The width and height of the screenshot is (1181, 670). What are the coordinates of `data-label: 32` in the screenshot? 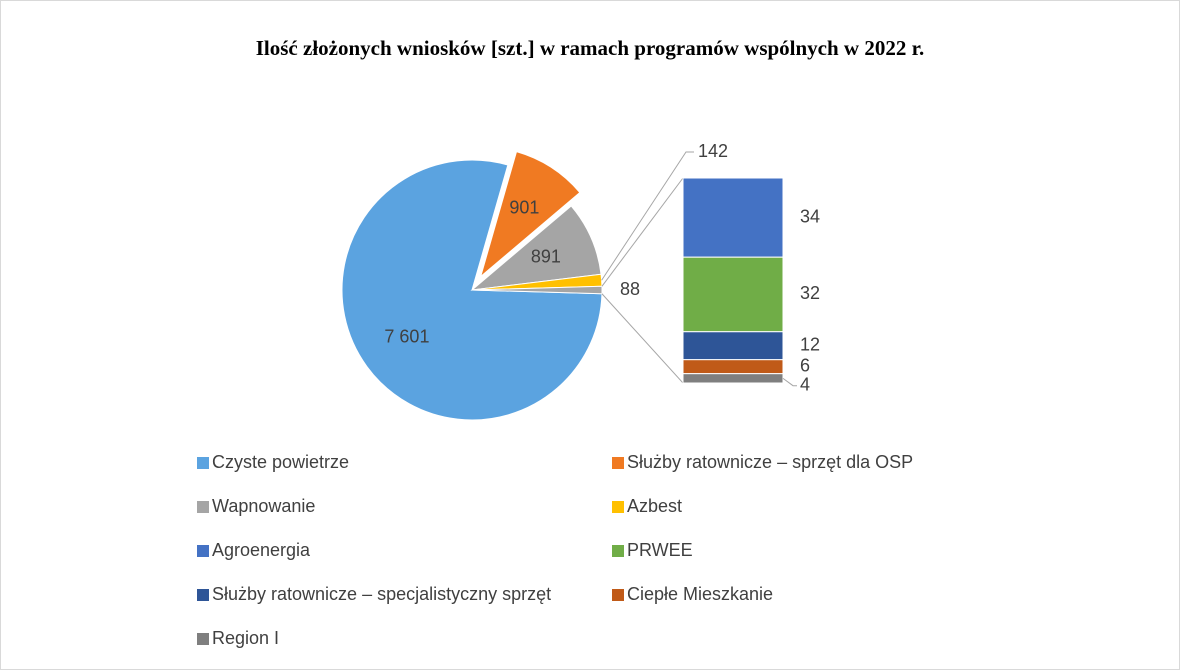 It's located at (810, 293).